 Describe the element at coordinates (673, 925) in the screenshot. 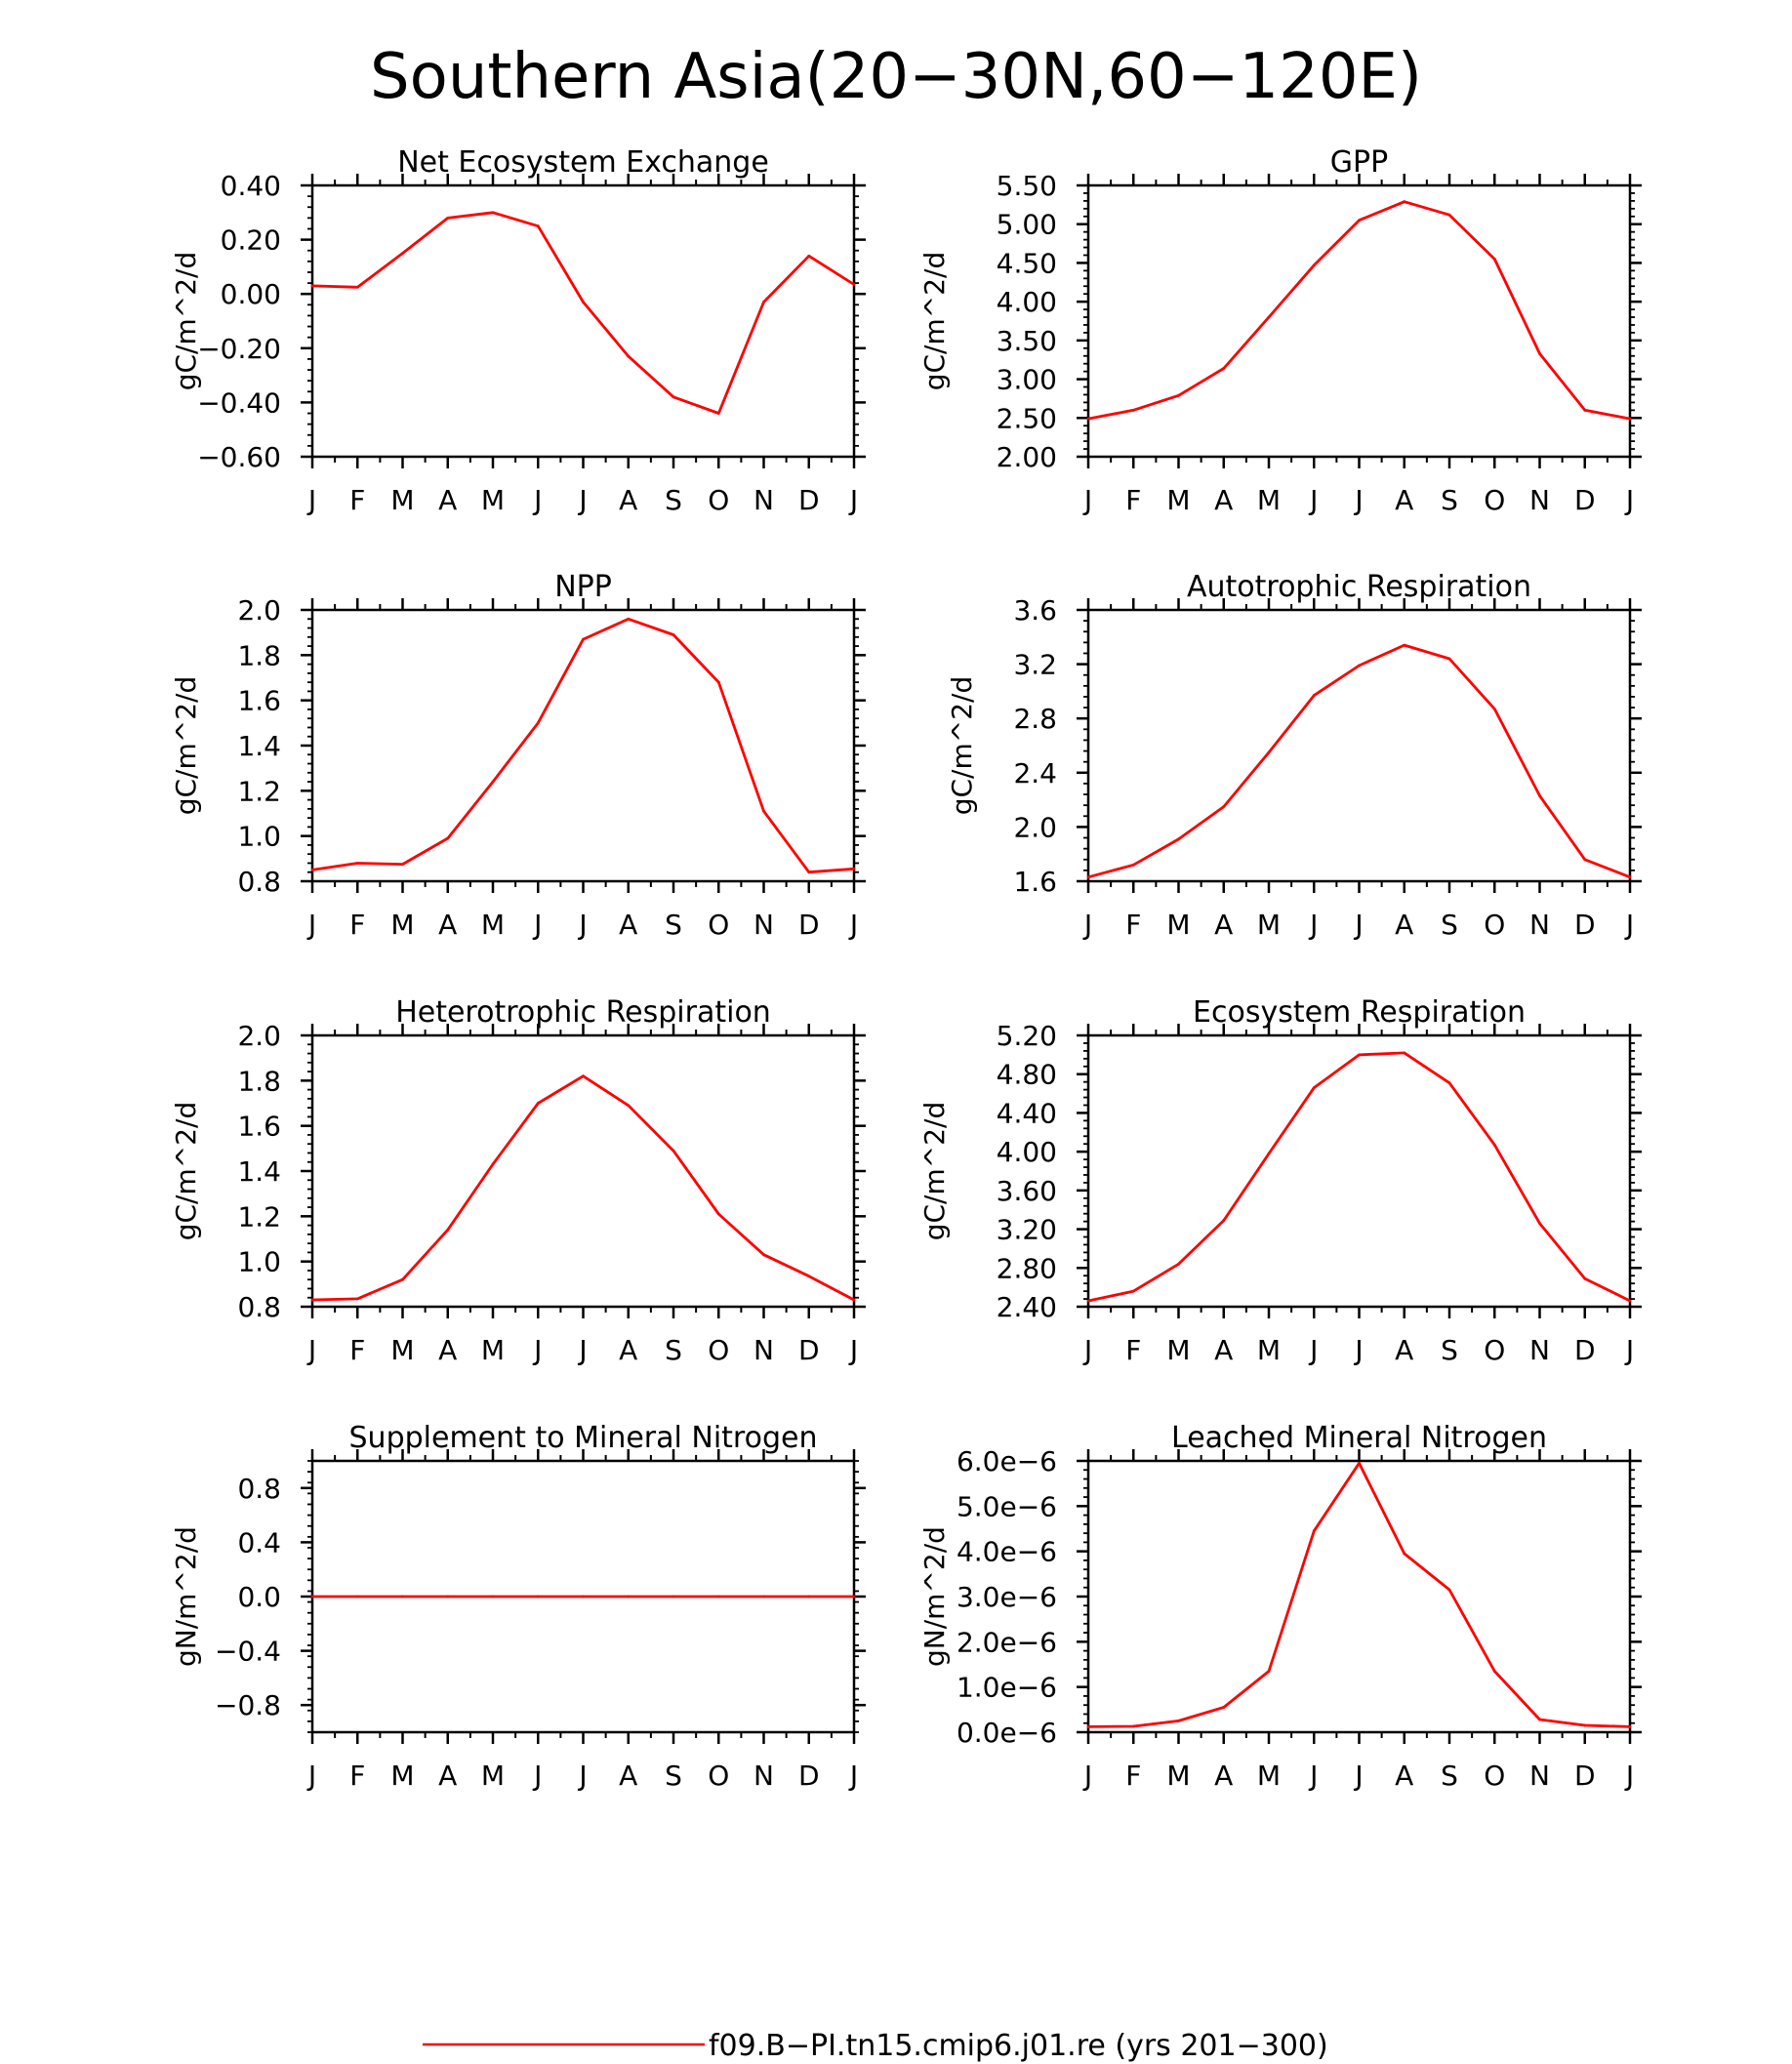

I see `chart-3-xtick-label: S` at that location.